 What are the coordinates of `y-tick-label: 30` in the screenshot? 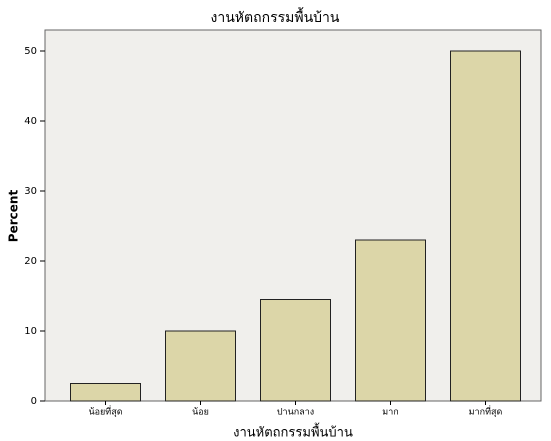 It's located at (30, 191).